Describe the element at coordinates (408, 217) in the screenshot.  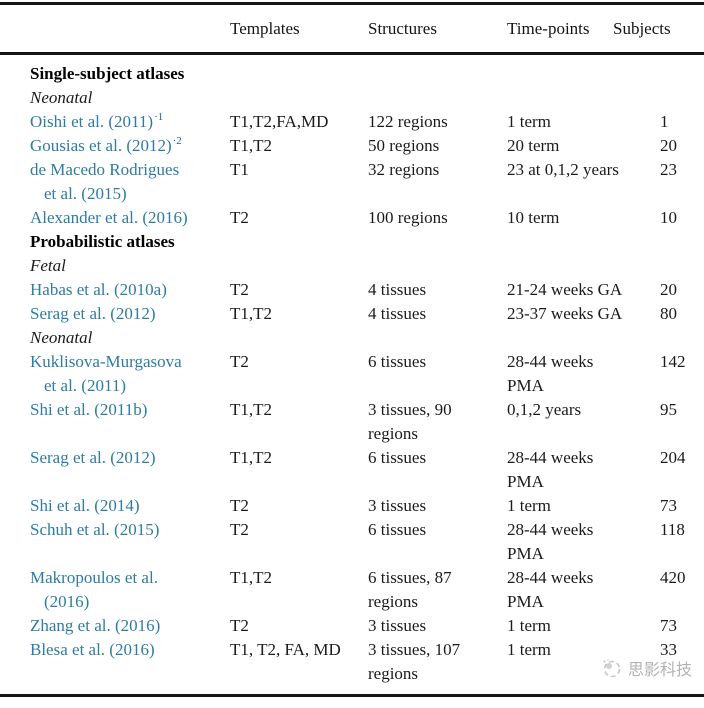
I see `structures-cell: 100 regions` at that location.